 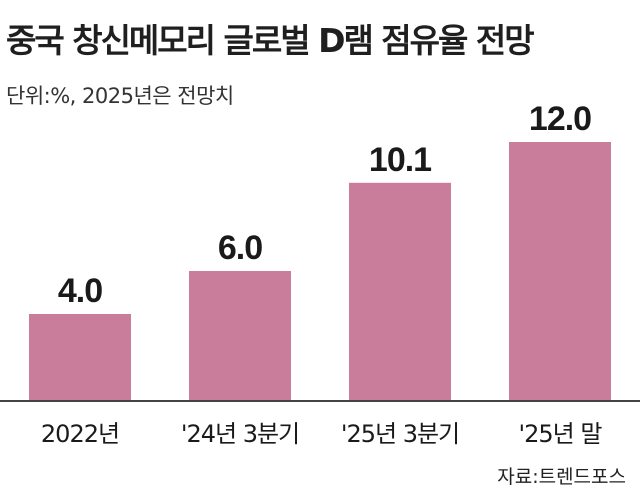 I want to click on value-label-2: 6.0, so click(x=240, y=248).